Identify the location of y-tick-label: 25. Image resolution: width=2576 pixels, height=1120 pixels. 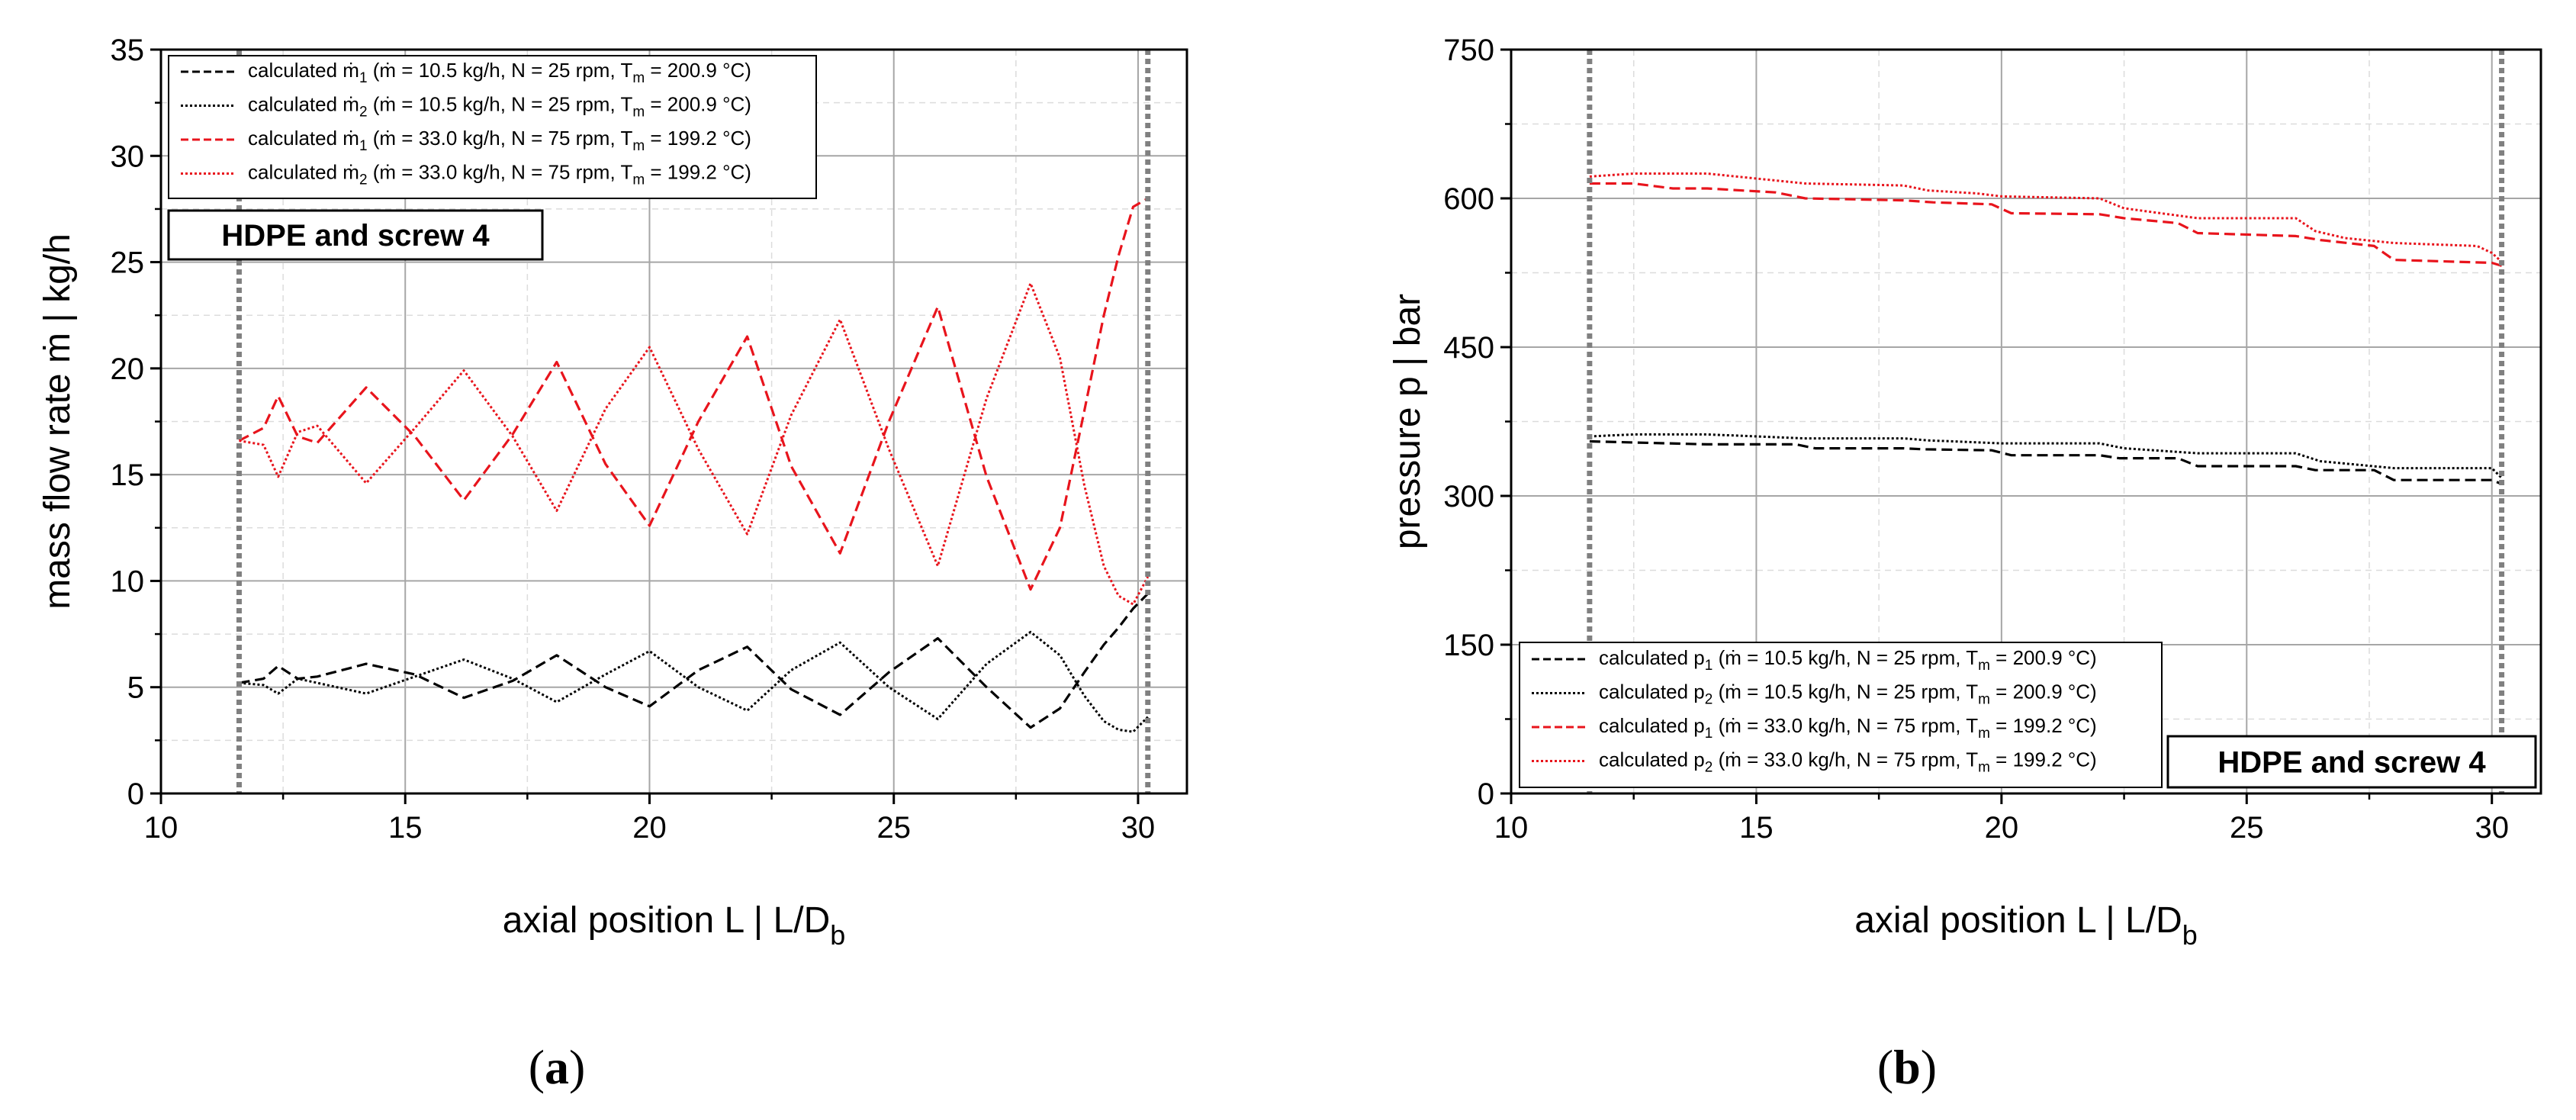
(128, 263).